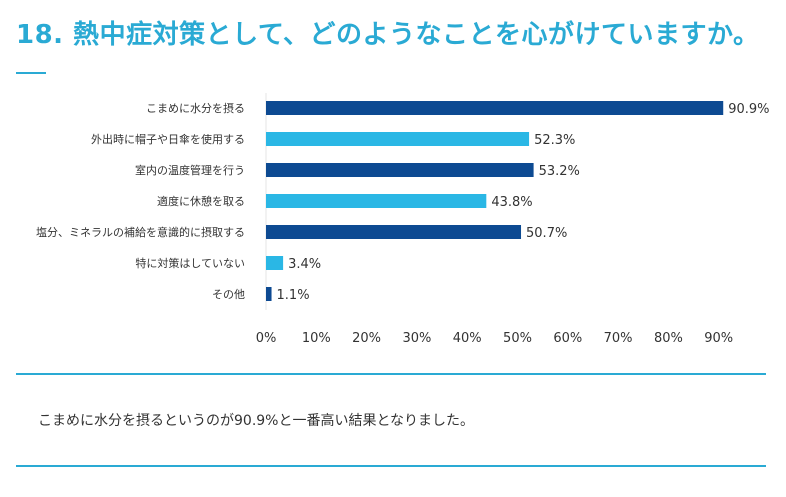 The height and width of the screenshot is (497, 786). I want to click on title-underline, so click(31, 73).